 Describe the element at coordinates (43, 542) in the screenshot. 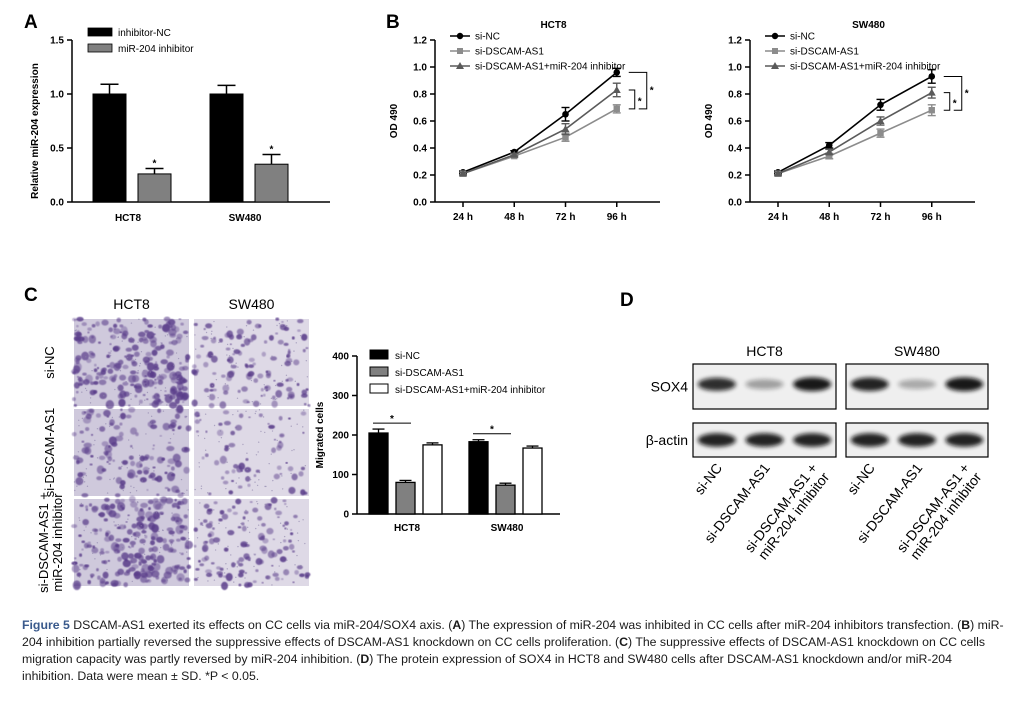

I see `micrograph-row-label-line: si-DSCAM-AS1 +` at that location.